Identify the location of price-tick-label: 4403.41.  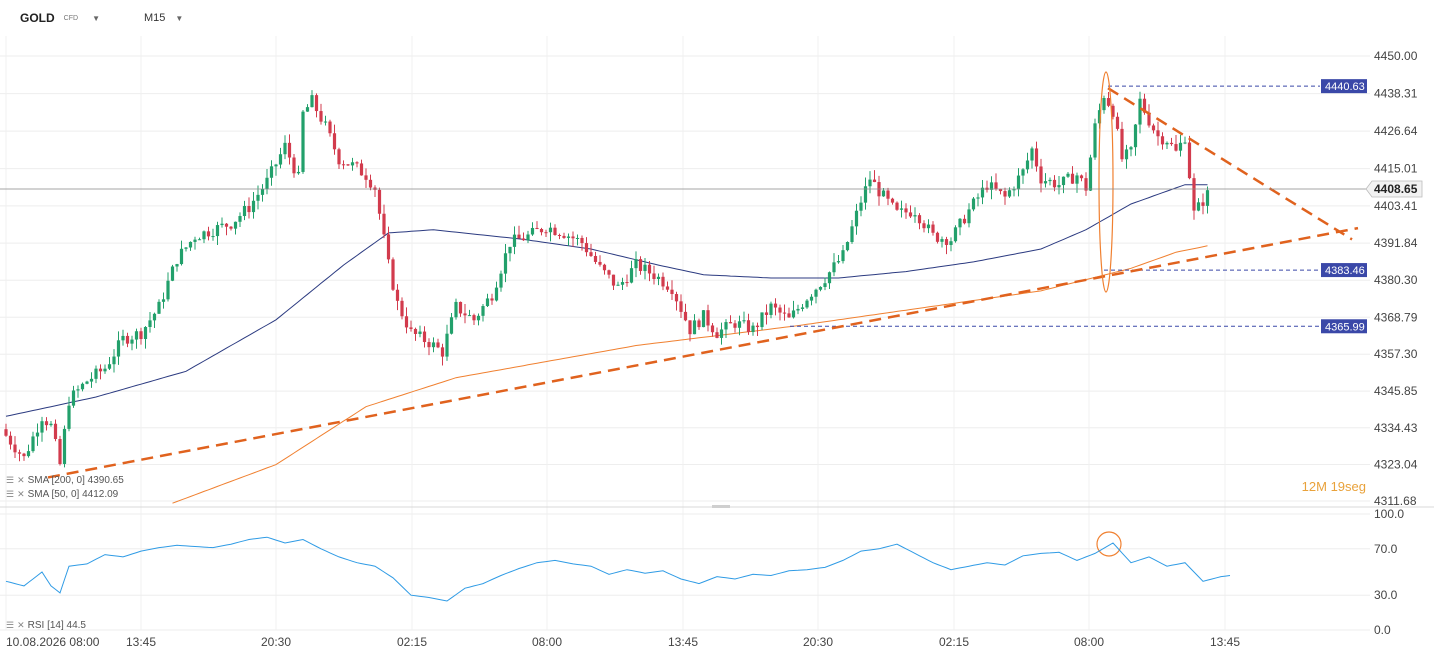
(1396, 206).